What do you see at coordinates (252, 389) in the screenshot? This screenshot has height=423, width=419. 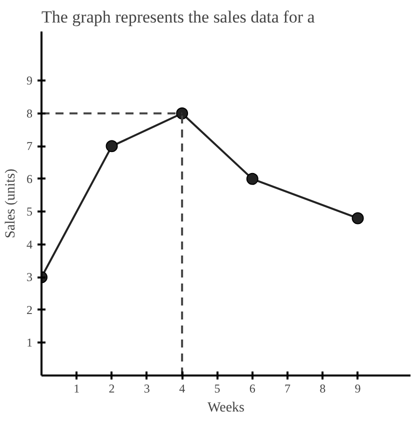 I see `x-tick-label: 6` at bounding box center [252, 389].